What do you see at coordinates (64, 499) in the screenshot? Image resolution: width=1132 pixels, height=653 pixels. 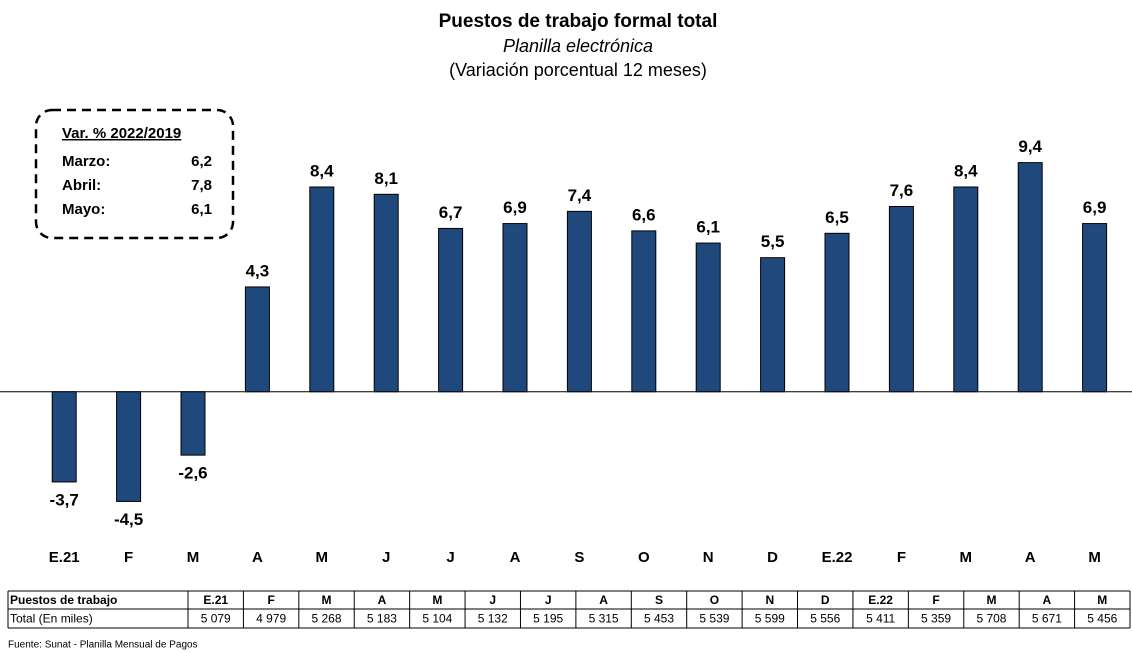 I see `value-label: -3,7` at bounding box center [64, 499].